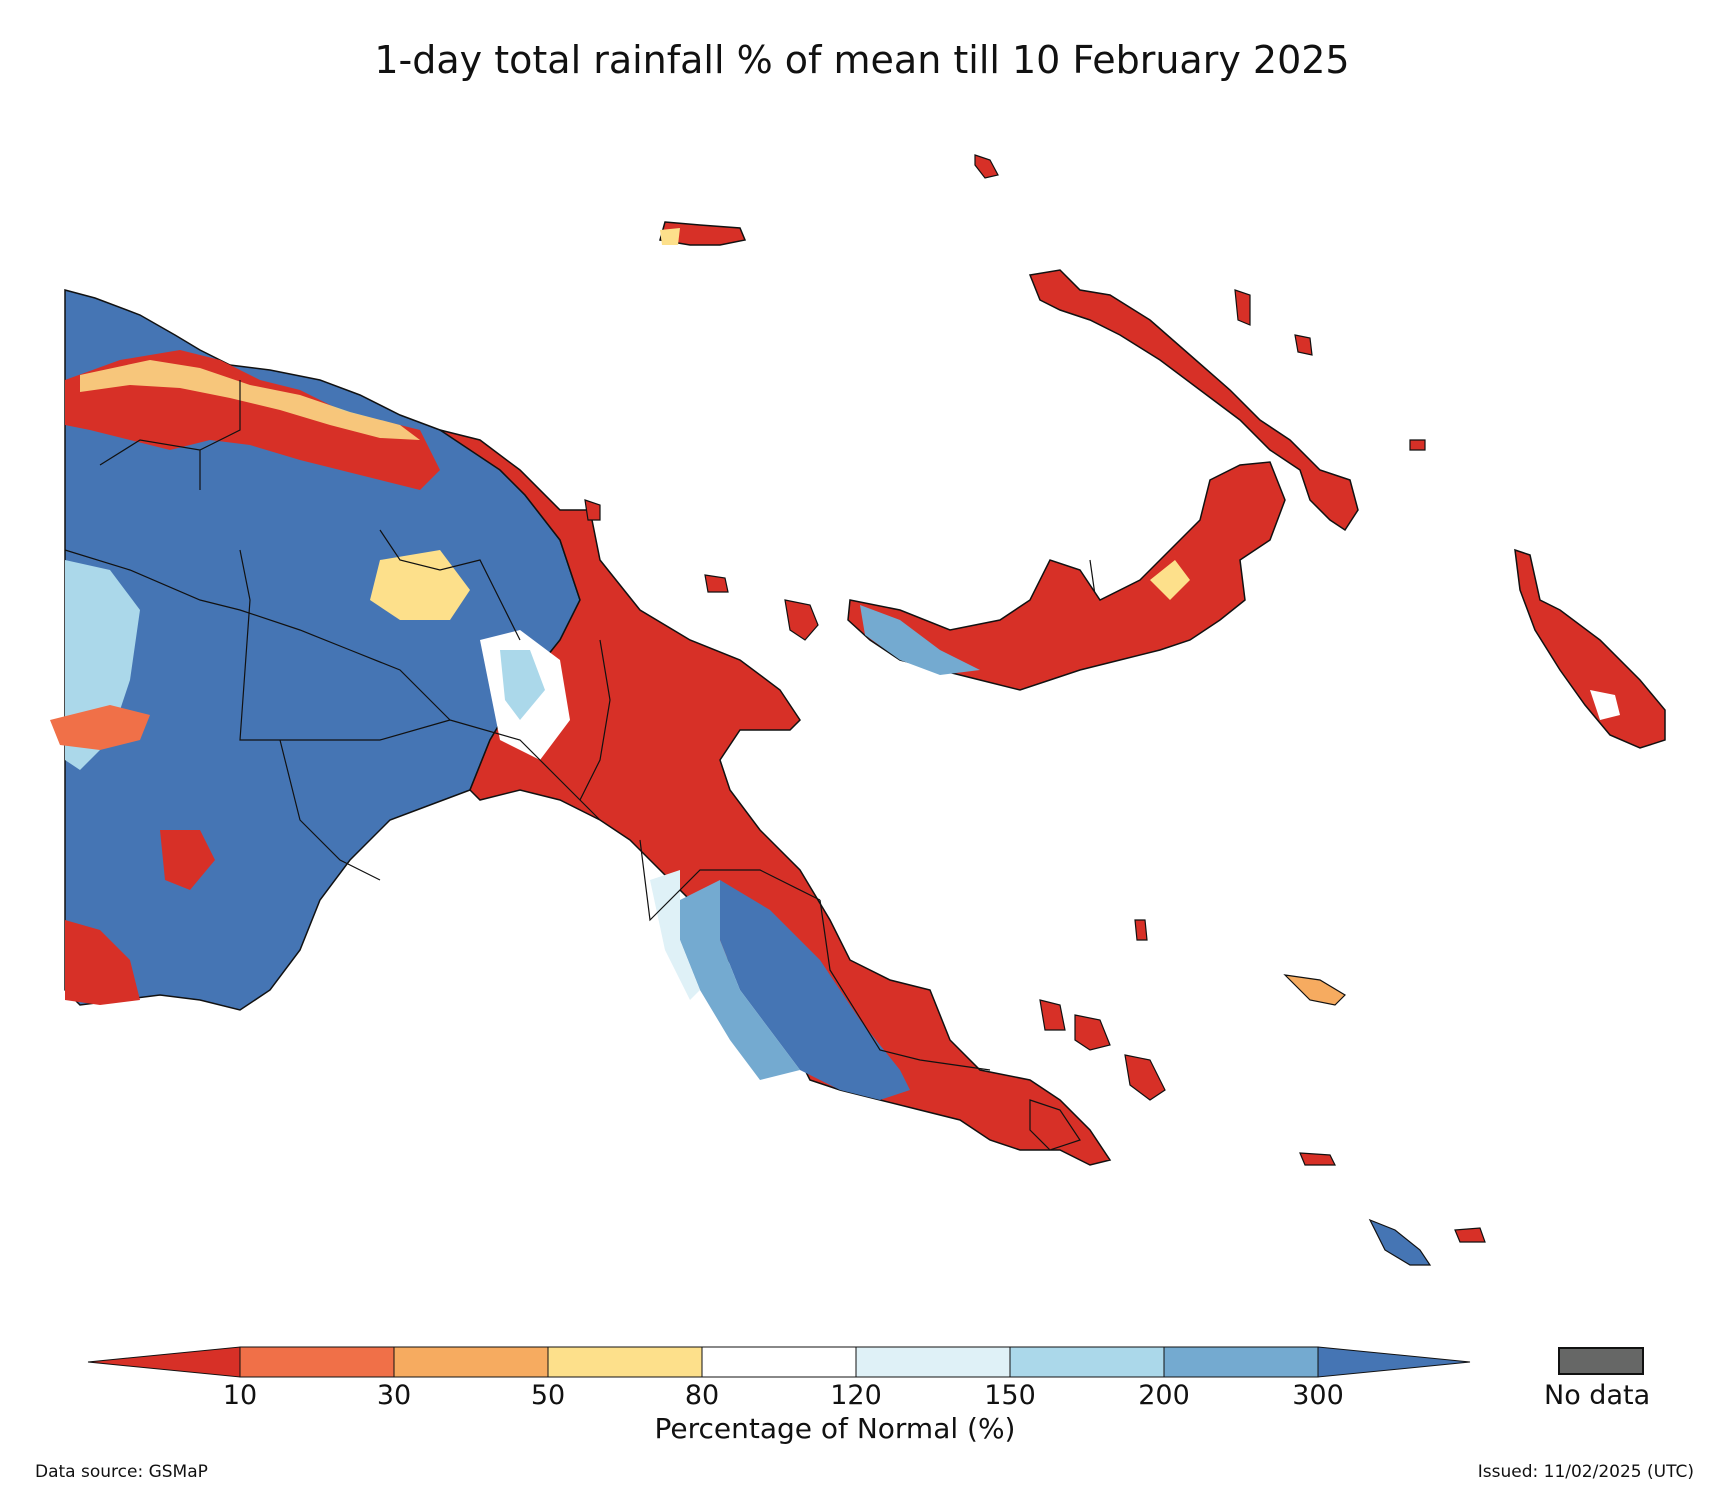 The image size is (1724, 1494). Describe the element at coordinates (1066, 576) in the screenshot. I see `new-britain` at that location.